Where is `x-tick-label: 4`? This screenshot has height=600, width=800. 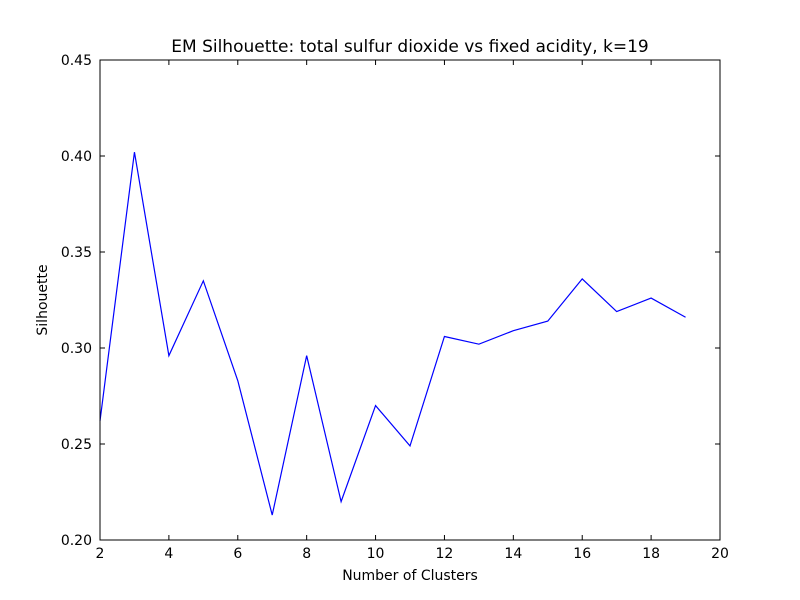
x-tick-label: 4 is located at coordinates (168, 554).